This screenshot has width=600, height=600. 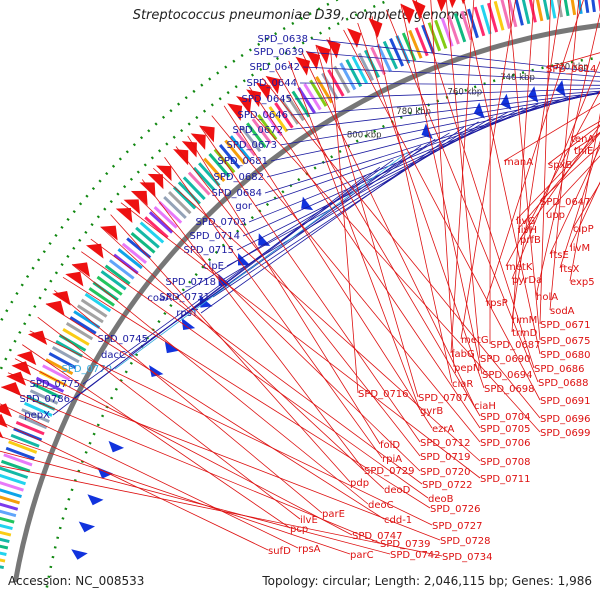 What do you see at coordinates (443, 398) in the screenshot?
I see `forward-gene-label: SPD_0707` at bounding box center [443, 398].